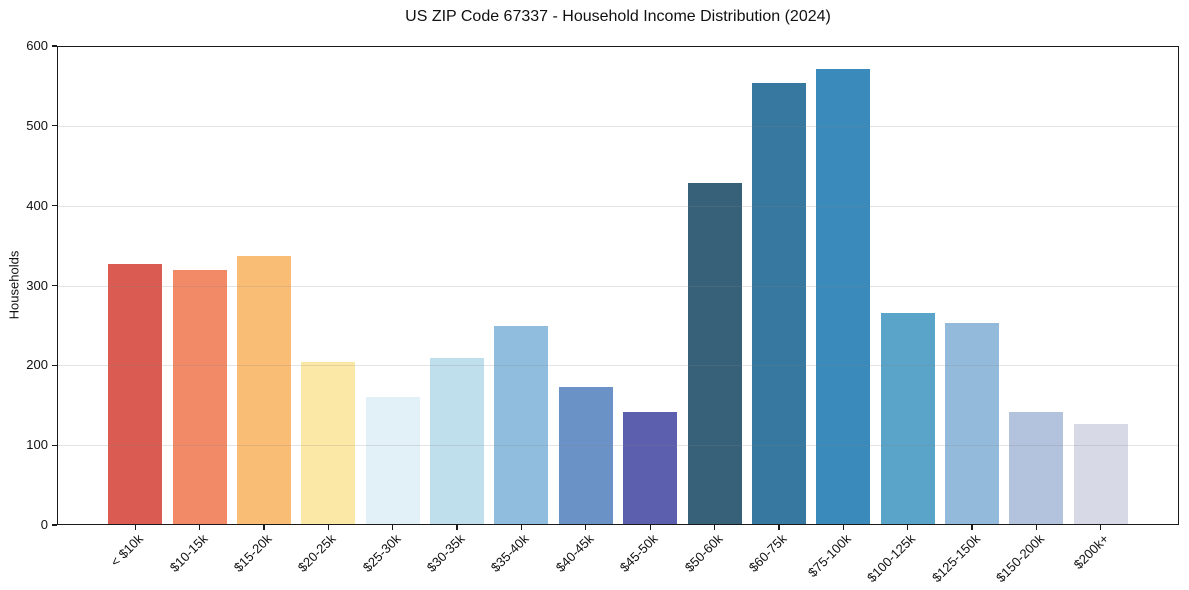 The width and height of the screenshot is (1189, 590). Describe the element at coordinates (445, 553) in the screenshot. I see `x-tick-label: $30-35k` at that location.